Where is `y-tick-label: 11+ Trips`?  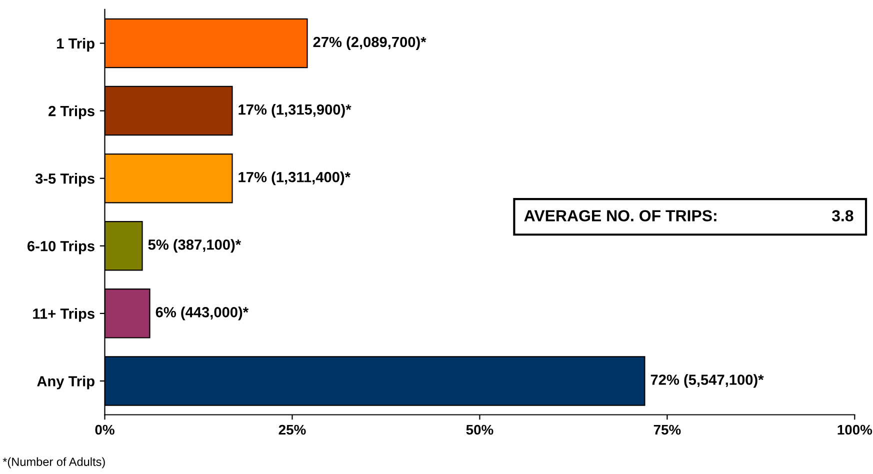 y-tick-label: 11+ Trips is located at coordinates (63, 315).